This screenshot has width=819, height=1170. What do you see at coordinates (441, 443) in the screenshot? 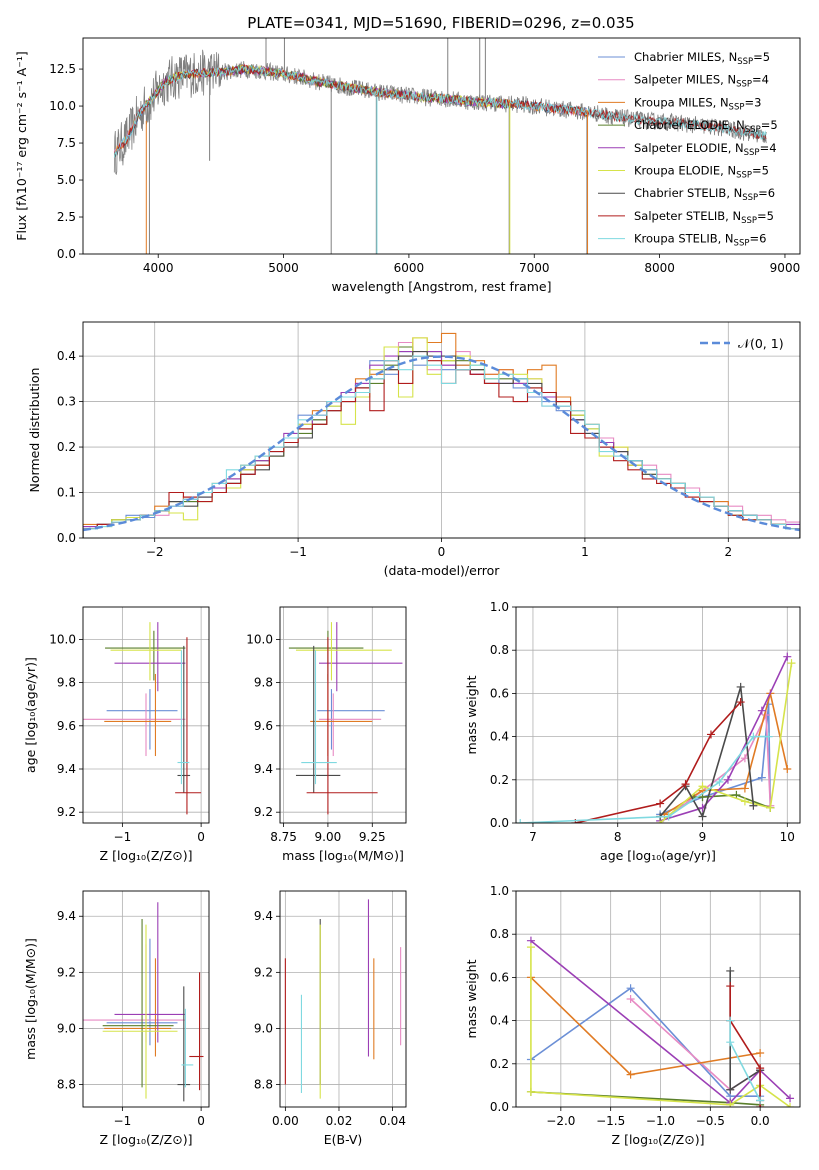
I see `gaussian-curve` at bounding box center [441, 443].